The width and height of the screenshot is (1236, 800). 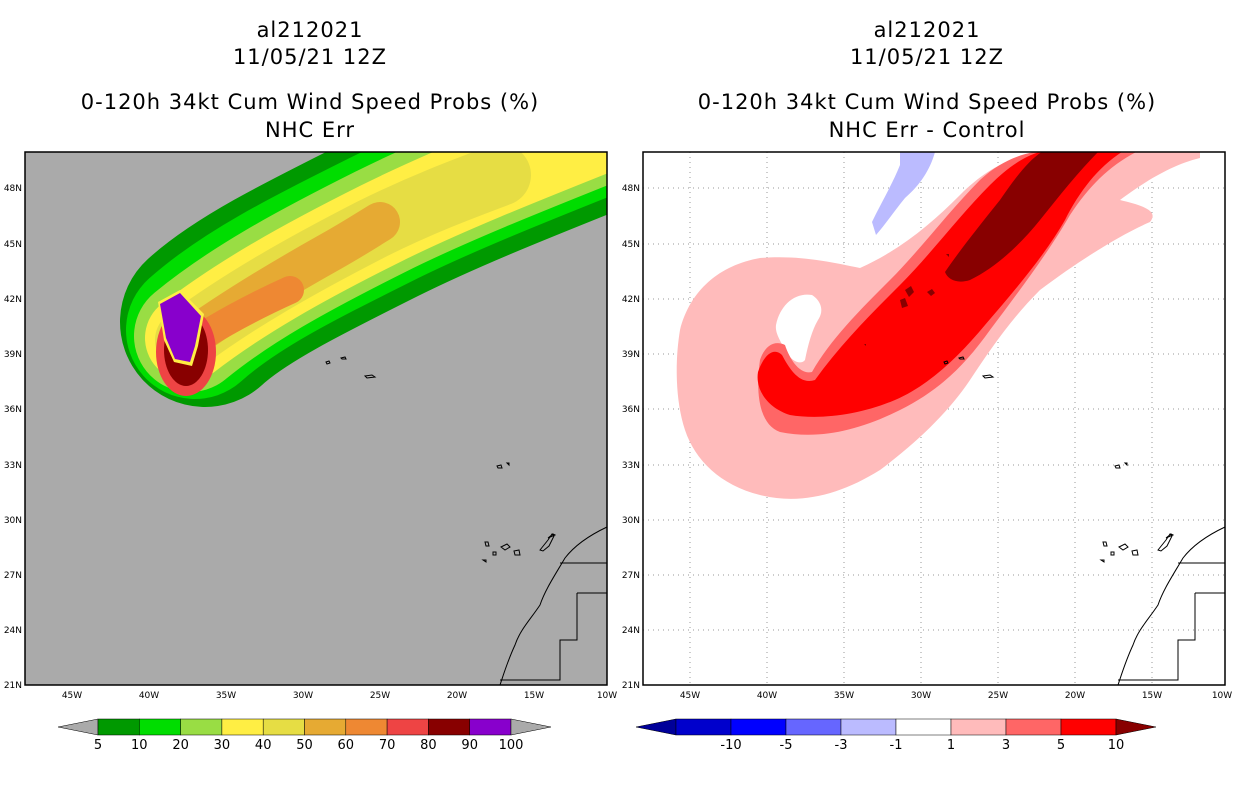 I want to click on left-lon-label: 25W, so click(x=380, y=696).